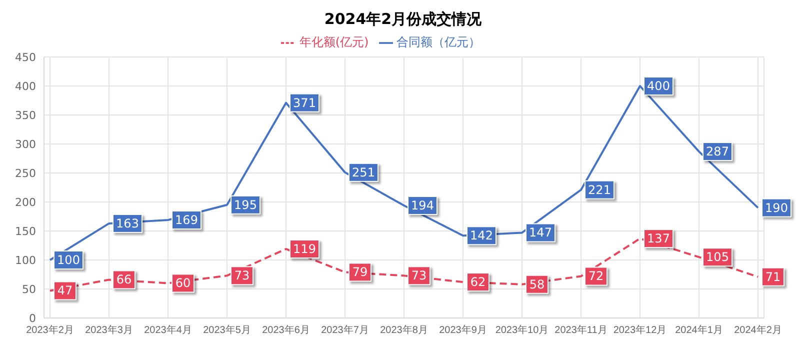 The width and height of the screenshot is (800, 350). Describe the element at coordinates (32, 318) in the screenshot. I see `y-tick-label: 0` at that location.